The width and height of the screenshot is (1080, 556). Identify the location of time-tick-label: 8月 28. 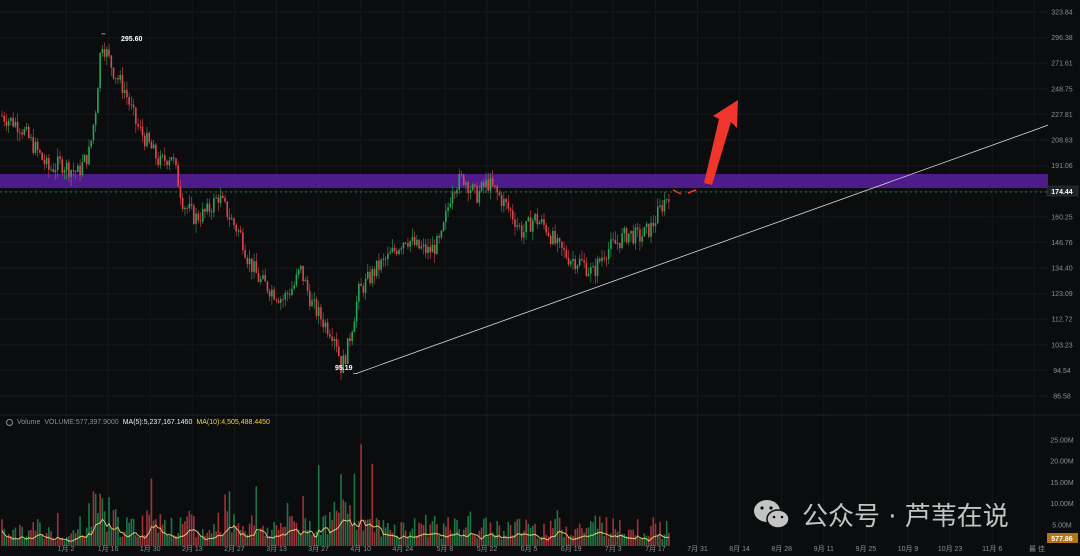
(781, 549).